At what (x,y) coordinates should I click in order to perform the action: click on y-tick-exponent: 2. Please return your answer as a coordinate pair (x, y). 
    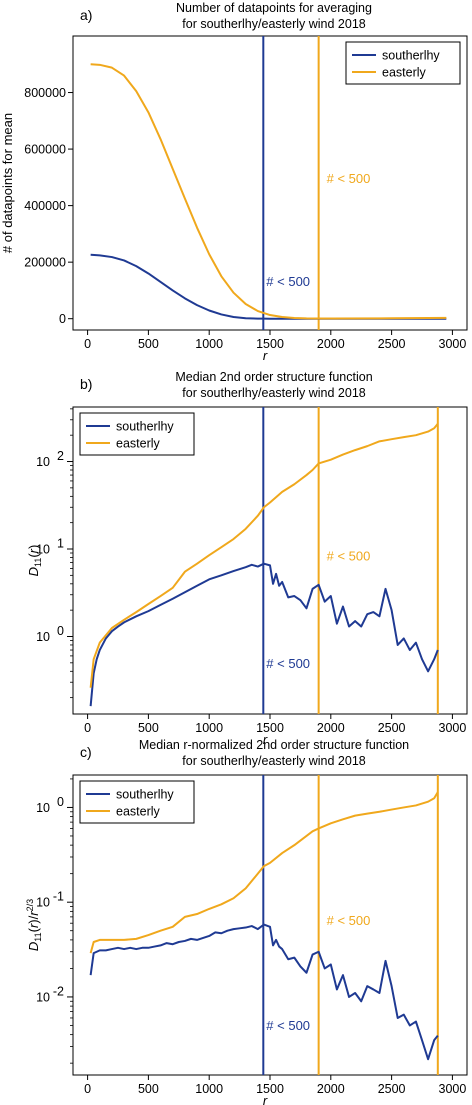
    Looking at the image, I should click on (60, 456).